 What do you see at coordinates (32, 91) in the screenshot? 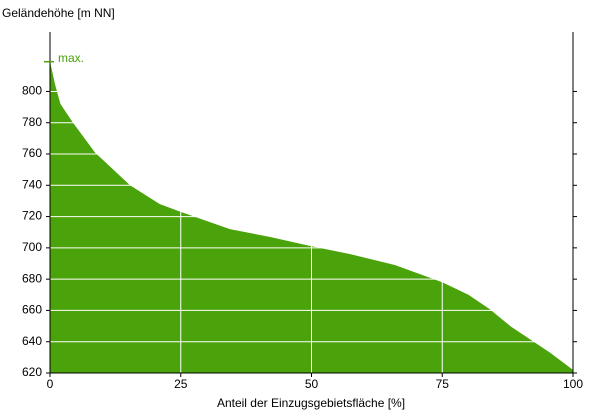
I see `y-tick-label: 800` at bounding box center [32, 91].